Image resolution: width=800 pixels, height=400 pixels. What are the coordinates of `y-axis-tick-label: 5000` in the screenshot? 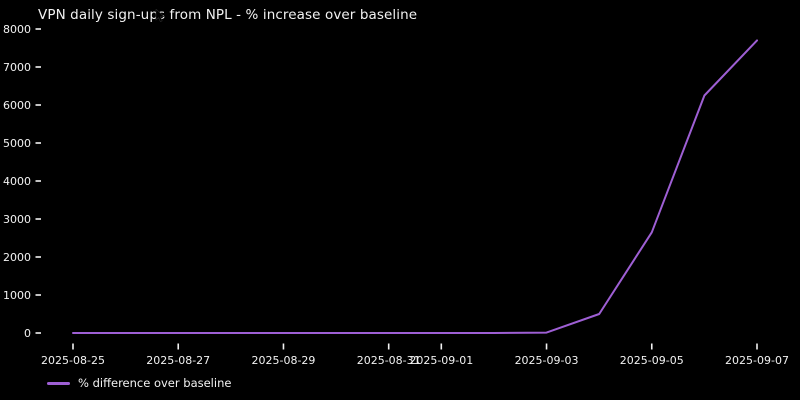 It's located at (17, 143).